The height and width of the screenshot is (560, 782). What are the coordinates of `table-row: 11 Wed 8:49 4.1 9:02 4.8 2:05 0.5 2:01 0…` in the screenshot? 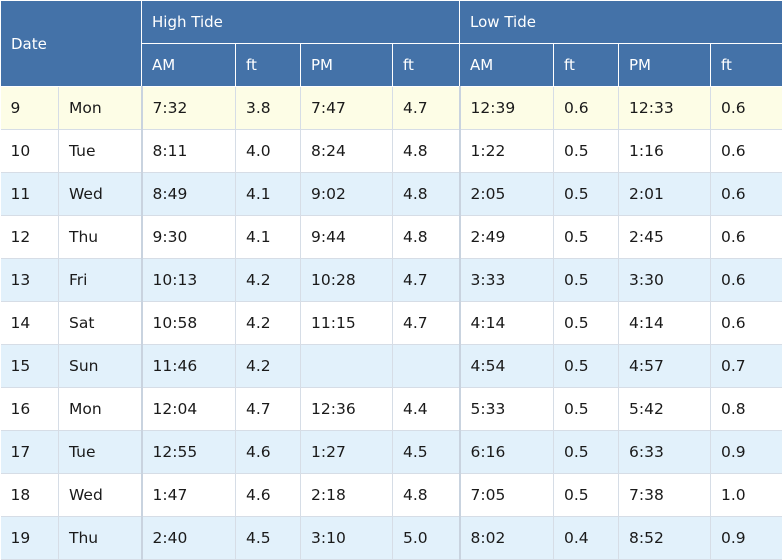 It's located at (391, 194).